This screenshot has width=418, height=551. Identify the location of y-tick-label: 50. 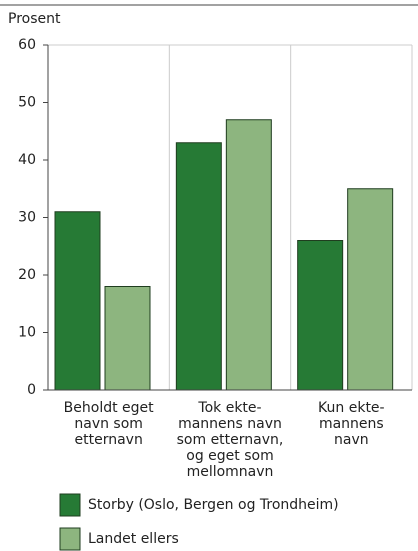
(27, 103).